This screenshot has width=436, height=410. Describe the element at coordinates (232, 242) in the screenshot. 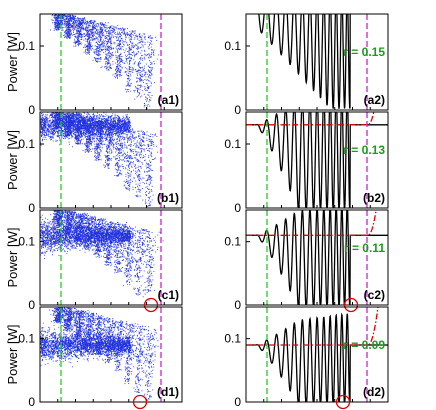

I see `panel-c2-ytick-label: 0.1` at that location.